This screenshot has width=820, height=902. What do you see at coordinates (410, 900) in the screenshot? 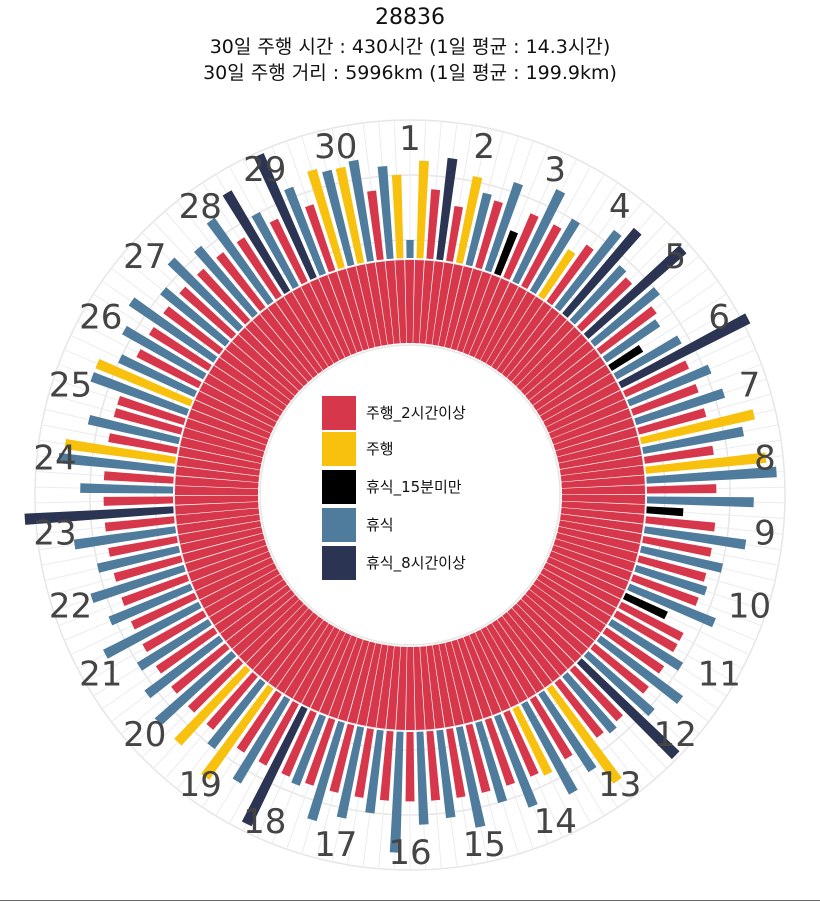
I see `bottom-rule` at bounding box center [410, 900].